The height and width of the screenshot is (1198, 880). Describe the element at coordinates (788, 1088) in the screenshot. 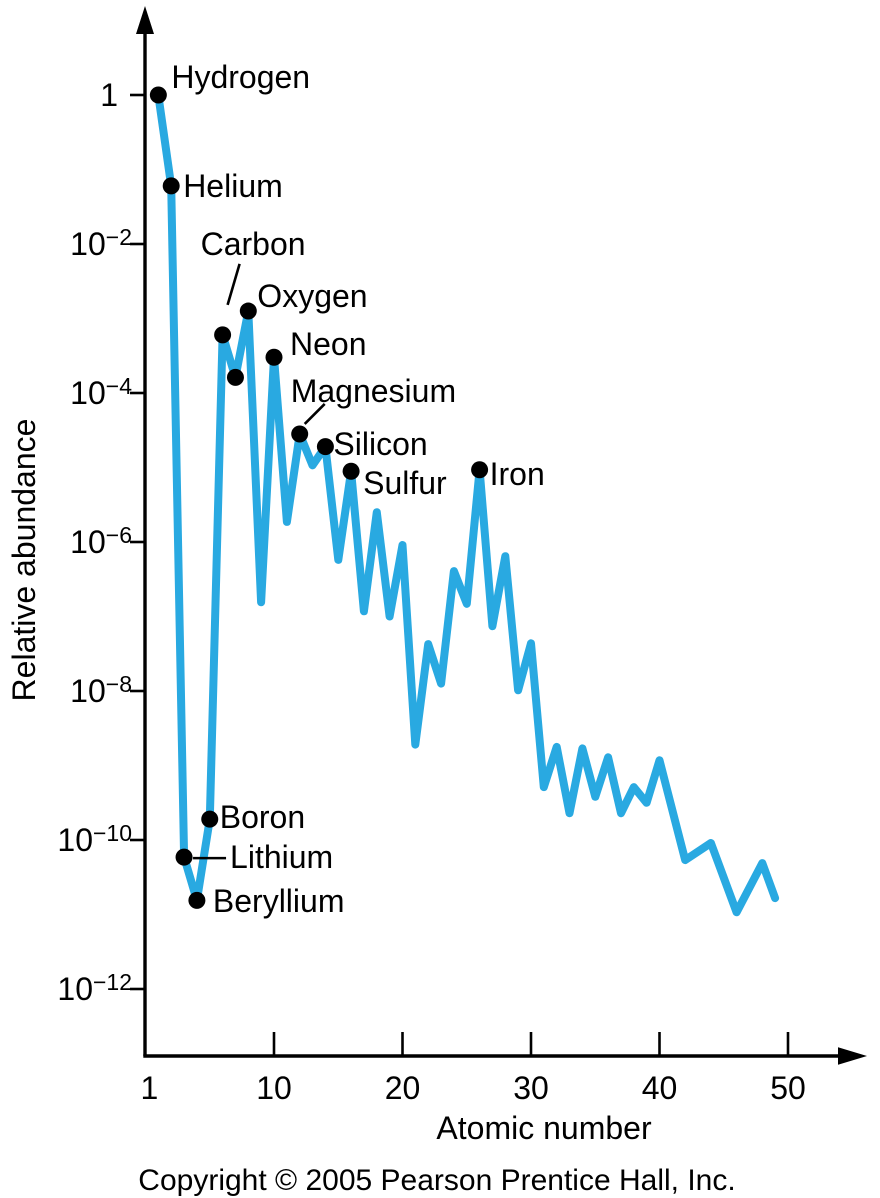

I see `x-tick-label-50: 50` at that location.